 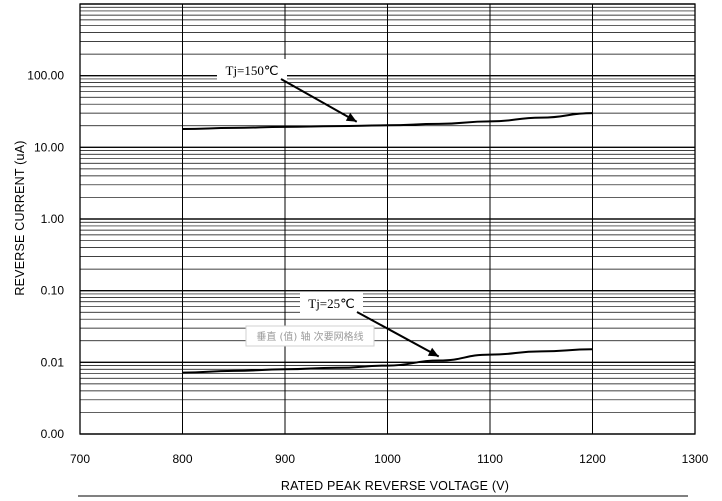 I want to click on y-tick-label: 0.01, so click(x=53, y=362).